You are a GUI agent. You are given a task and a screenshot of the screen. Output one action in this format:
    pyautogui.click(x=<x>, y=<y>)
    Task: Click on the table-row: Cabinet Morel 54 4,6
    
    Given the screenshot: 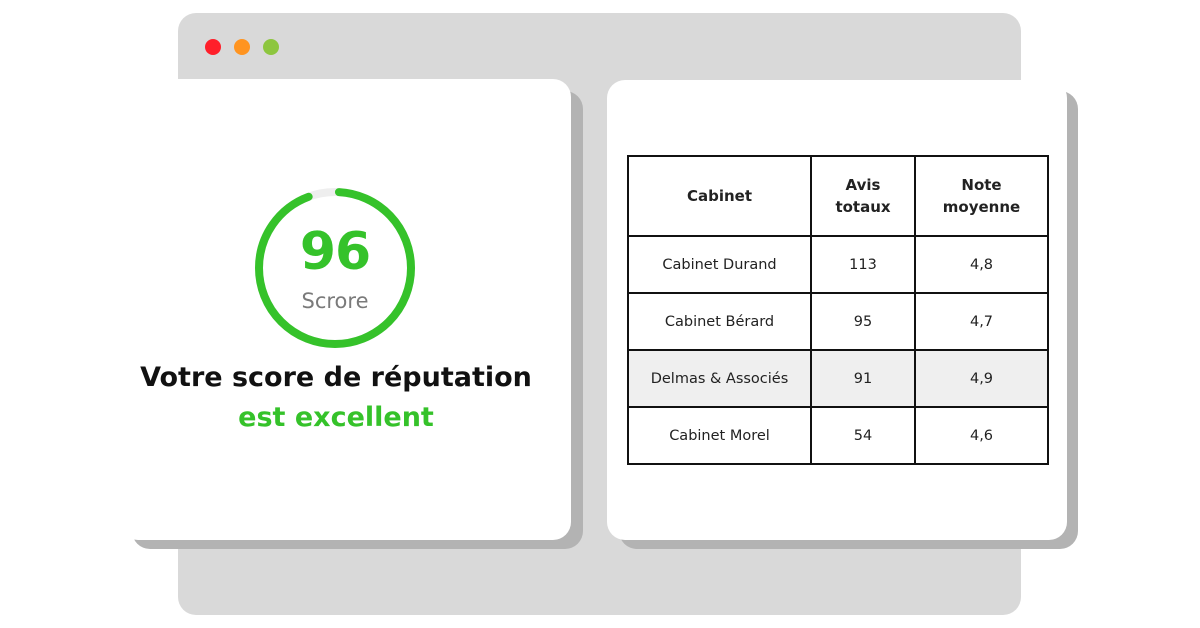 What is the action you would take?
    pyautogui.click(x=838, y=435)
    